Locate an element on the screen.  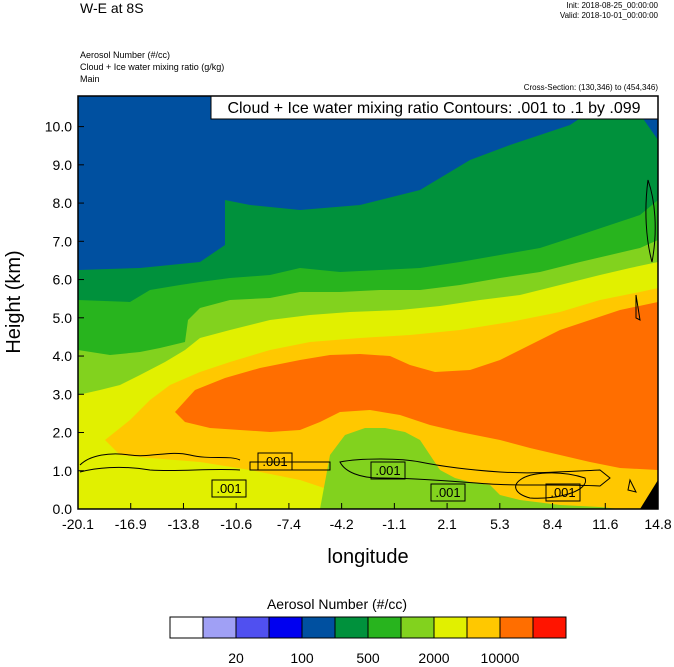
valid-time: Valid: 2018-10-01_00:00:00 is located at coordinates (608, 15).